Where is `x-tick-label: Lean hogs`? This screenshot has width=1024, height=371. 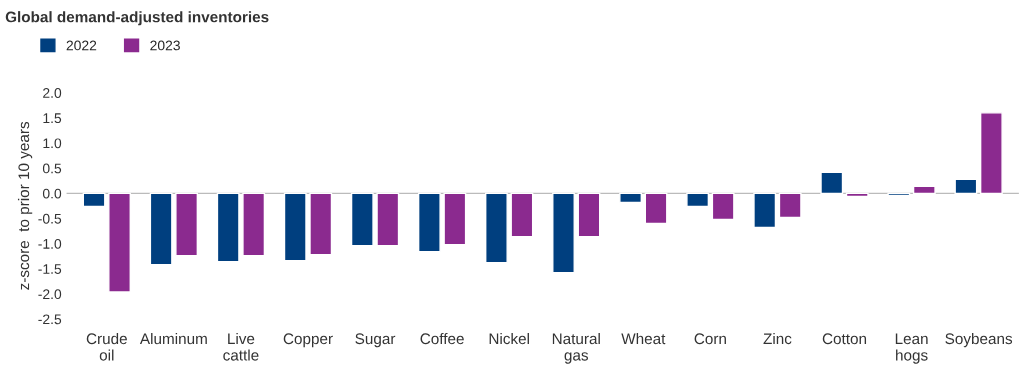
x-tick-label: Lean hogs is located at coordinates (911, 348).